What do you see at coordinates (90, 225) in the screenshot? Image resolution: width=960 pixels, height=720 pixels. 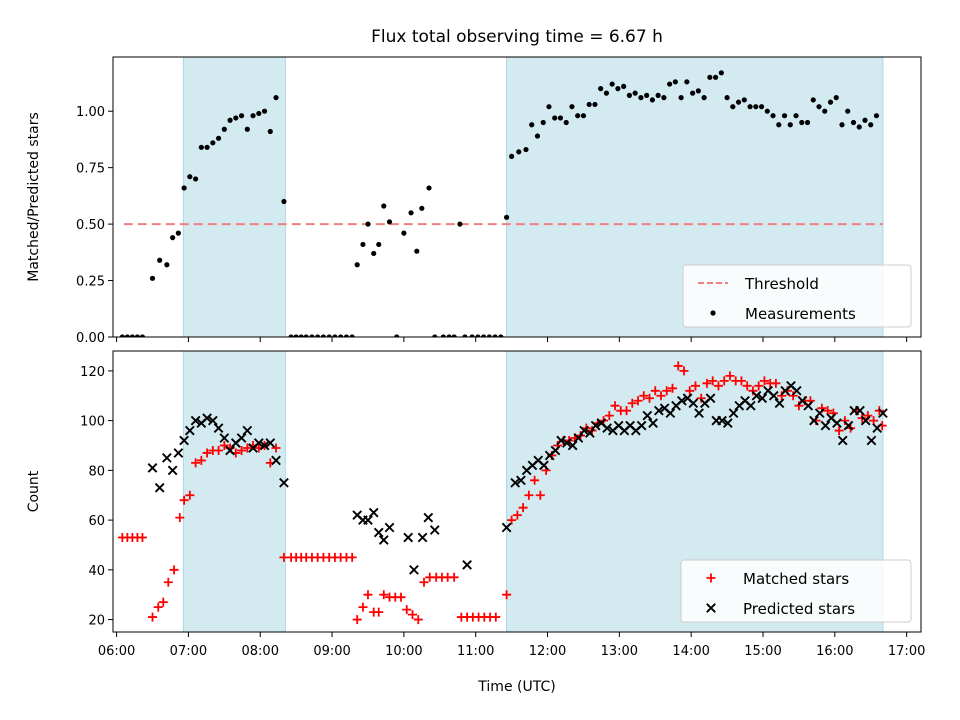 I see `y-tick-label: 0.50` at bounding box center [90, 225].